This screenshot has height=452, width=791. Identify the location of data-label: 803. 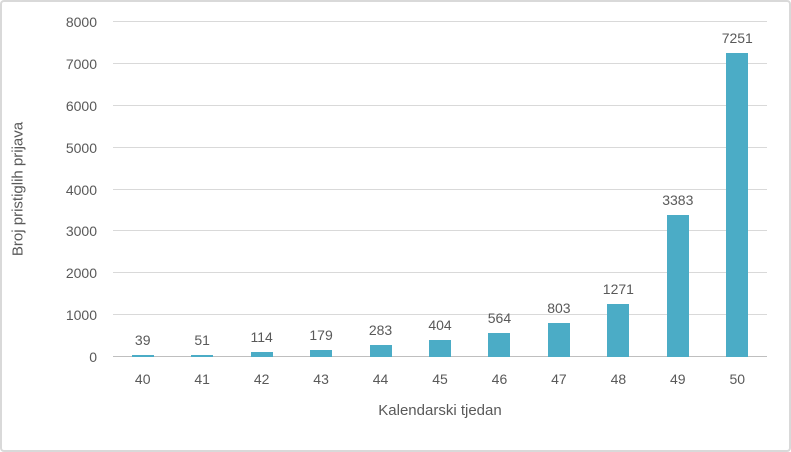
(559, 308).